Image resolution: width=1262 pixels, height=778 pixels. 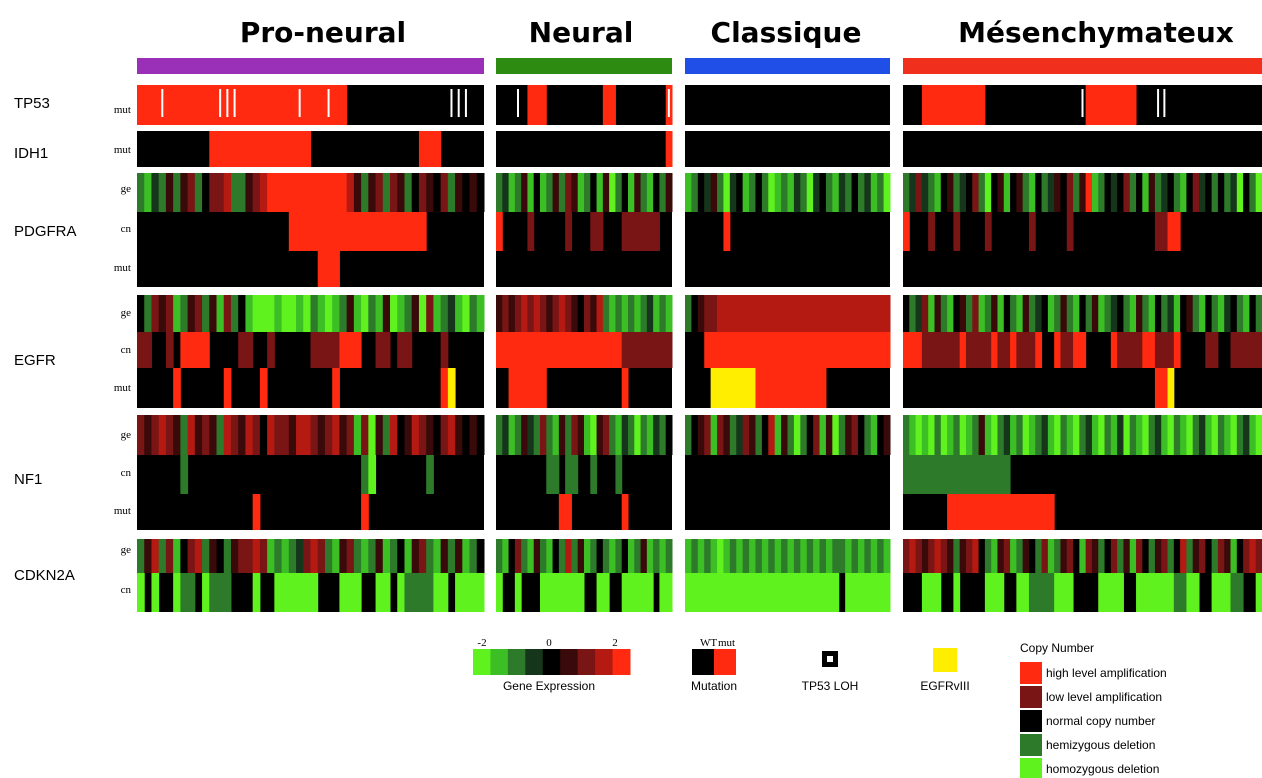 I want to click on tp53-loh-mark, so click(x=328, y=103).